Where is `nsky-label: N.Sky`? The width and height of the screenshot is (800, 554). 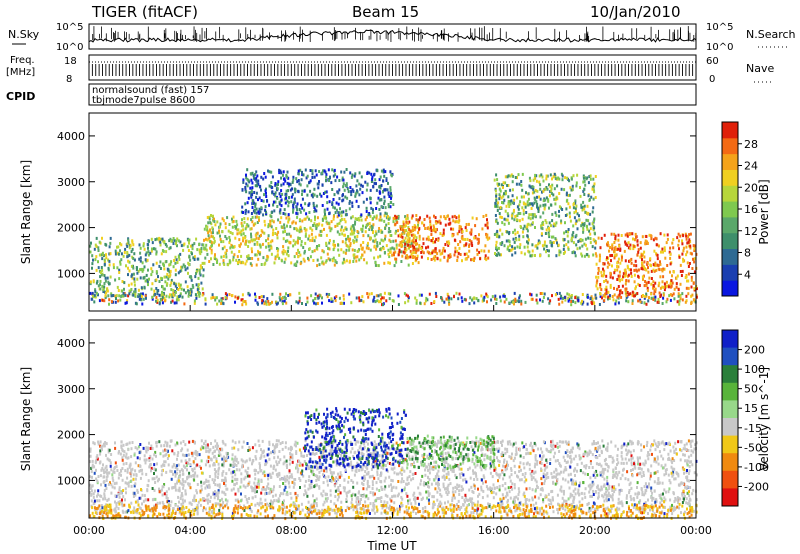
nsky-label: N.Sky is located at coordinates (24, 34).